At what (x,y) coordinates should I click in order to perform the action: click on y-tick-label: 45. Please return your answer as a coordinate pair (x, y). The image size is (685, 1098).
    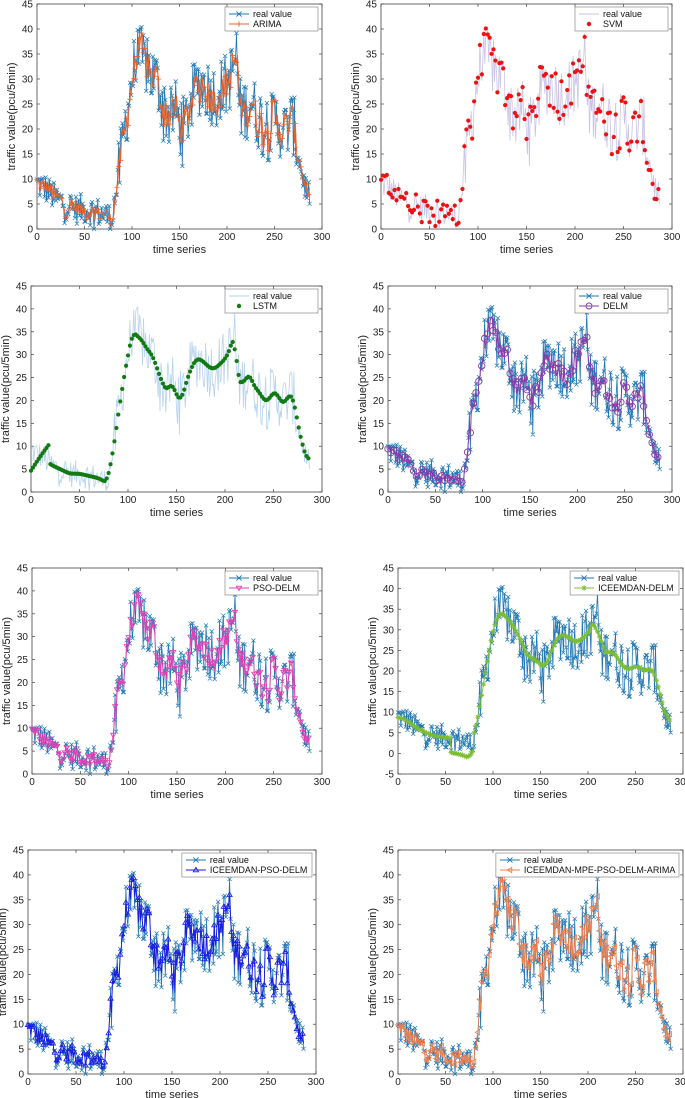
    Looking at the image, I should click on (389, 851).